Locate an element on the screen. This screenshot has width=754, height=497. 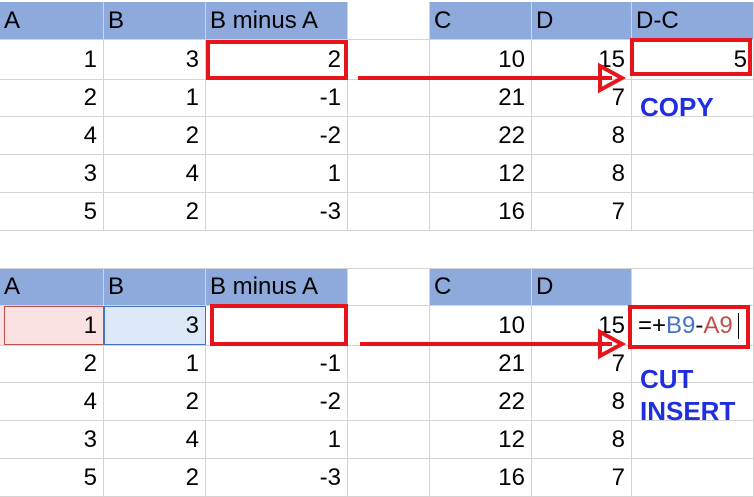
highlight-box-ba-bottom is located at coordinates (279, 325).